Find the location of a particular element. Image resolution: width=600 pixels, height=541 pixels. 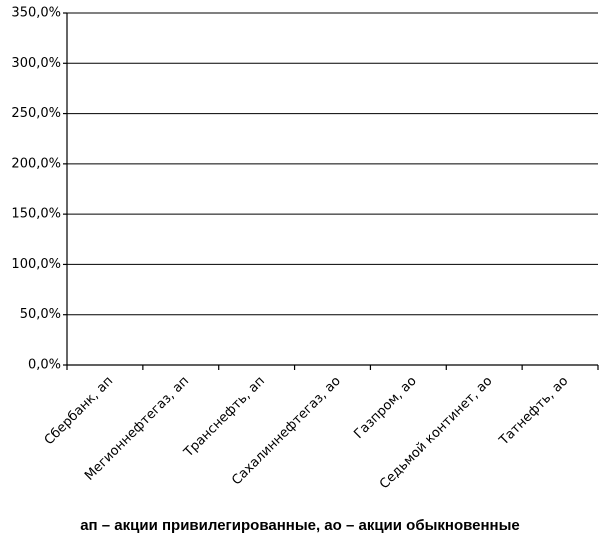

y-tick-label: 50,0% is located at coordinates (40, 314).